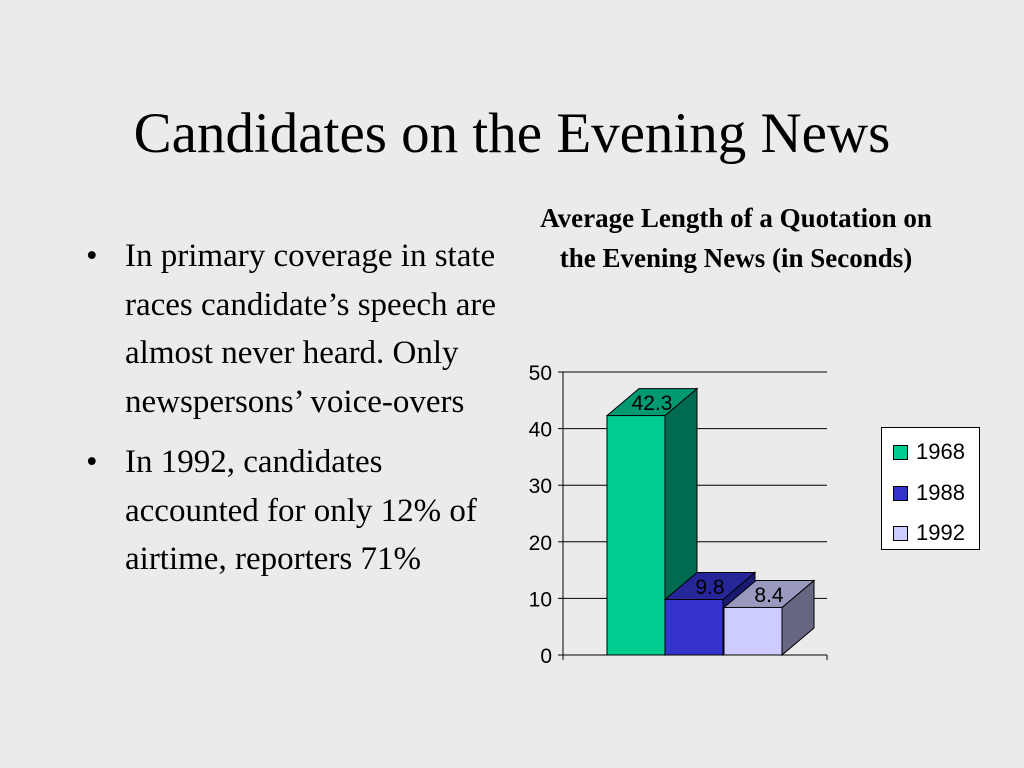 Image resolution: width=1024 pixels, height=768 pixels. I want to click on data-label: 8.4, so click(769, 595).